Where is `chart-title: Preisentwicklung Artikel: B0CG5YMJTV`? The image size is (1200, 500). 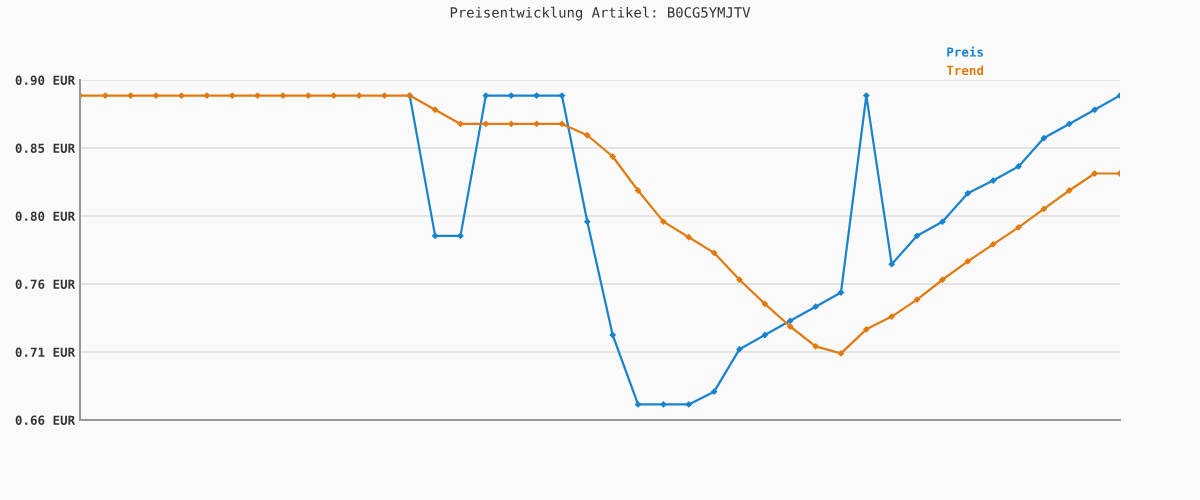 chart-title: Preisentwicklung Artikel: B0CG5YMJTV is located at coordinates (600, 13).